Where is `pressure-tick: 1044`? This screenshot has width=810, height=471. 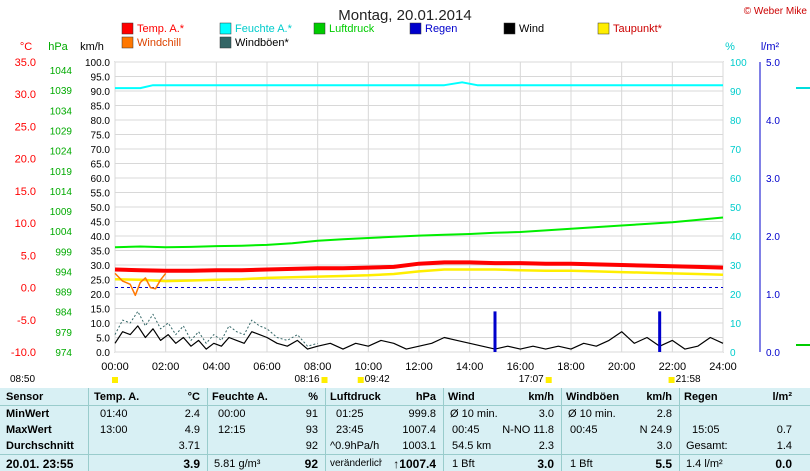
pressure-tick: 1044 is located at coordinates (61, 71).